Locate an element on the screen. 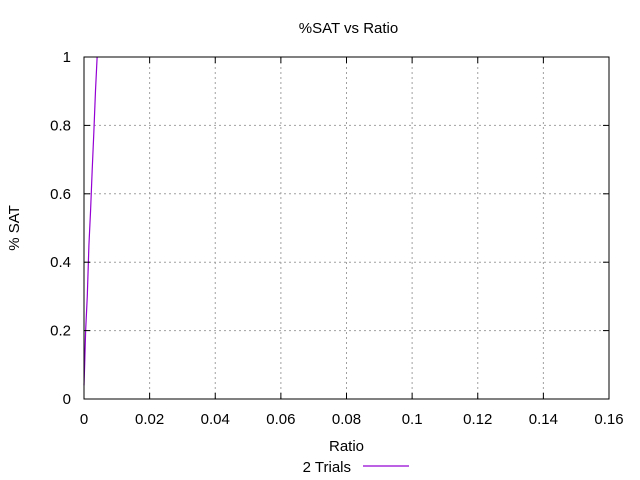 Image resolution: width=640 pixels, height=480 pixels. x-tick-label: 0.02 is located at coordinates (149, 419).